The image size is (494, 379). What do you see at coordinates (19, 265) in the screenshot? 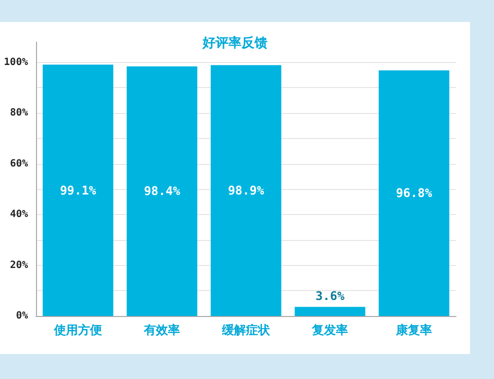
I see `y-tick-label: 20%` at bounding box center [19, 265].